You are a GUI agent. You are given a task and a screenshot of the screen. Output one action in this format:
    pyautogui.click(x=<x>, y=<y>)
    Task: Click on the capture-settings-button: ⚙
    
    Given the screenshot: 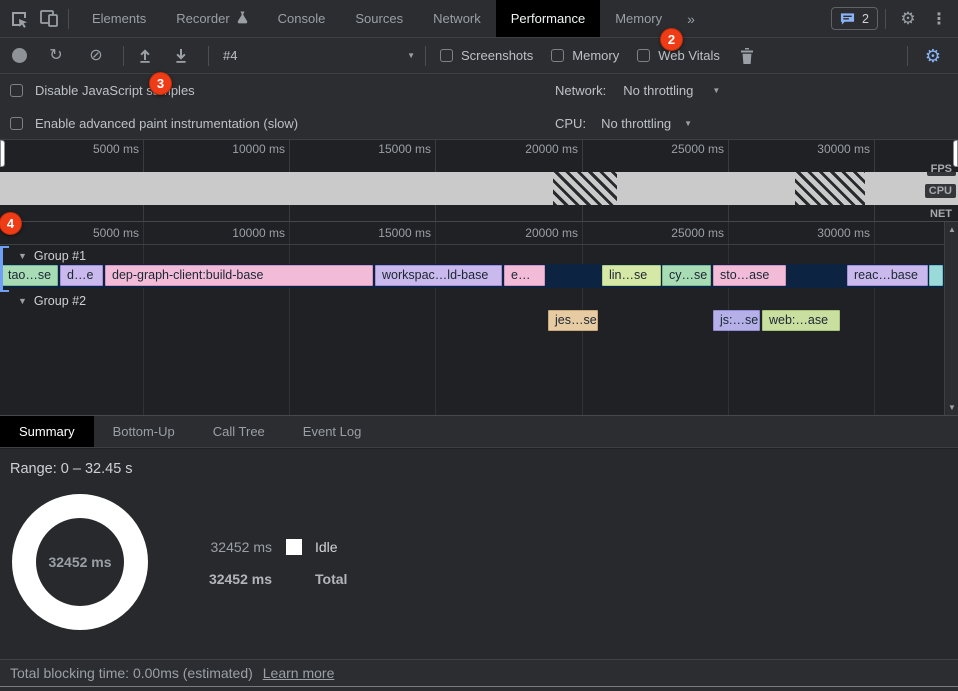 What is the action you would take?
    pyautogui.click(x=933, y=56)
    